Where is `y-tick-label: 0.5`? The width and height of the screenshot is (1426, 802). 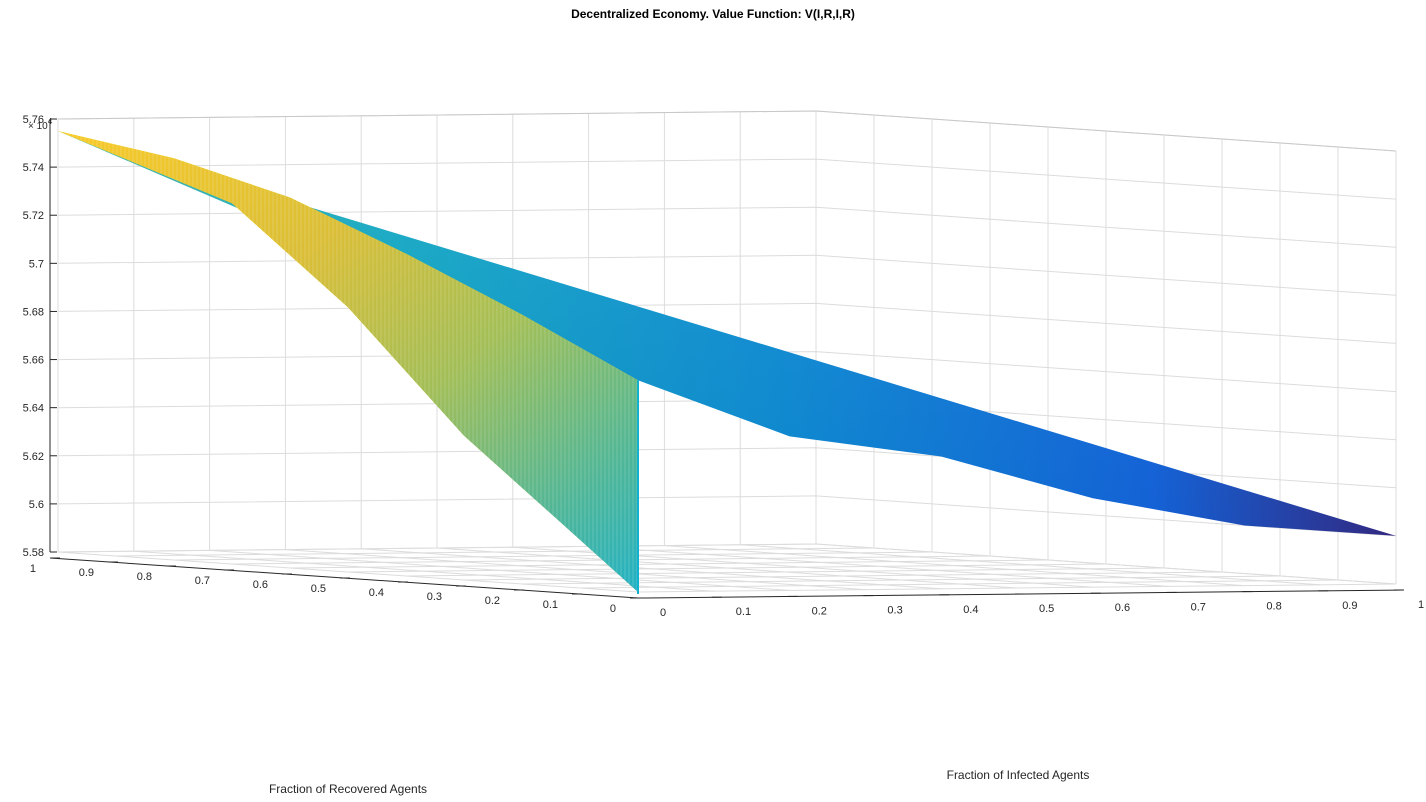 y-tick-label: 0.5 is located at coordinates (318, 589).